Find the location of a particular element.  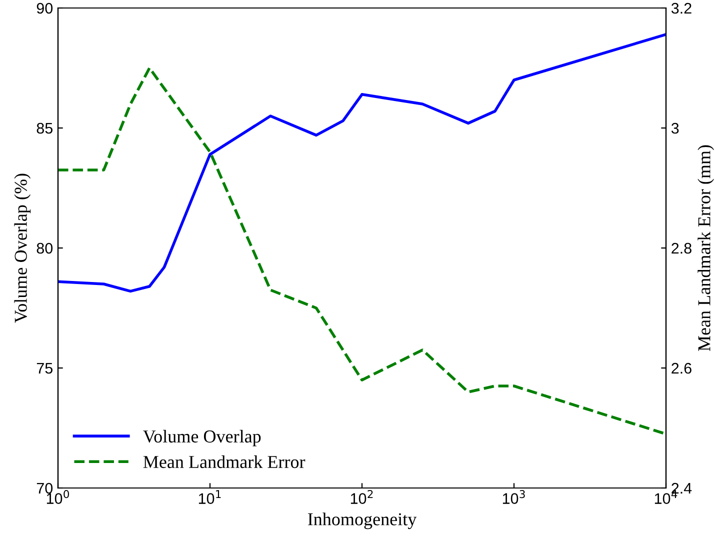

x-axis-title: Inhomogeneity is located at coordinates (362, 521).